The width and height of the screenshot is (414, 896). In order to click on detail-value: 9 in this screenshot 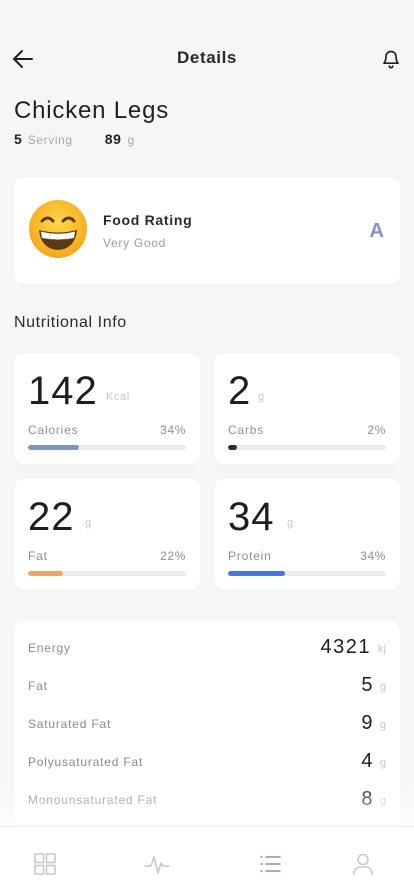, I will do `click(367, 723)`.